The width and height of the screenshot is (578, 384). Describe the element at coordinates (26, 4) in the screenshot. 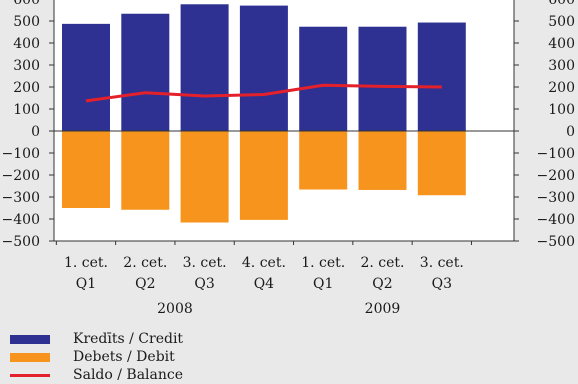

I see `y-tick-label-left-11: 600` at that location.